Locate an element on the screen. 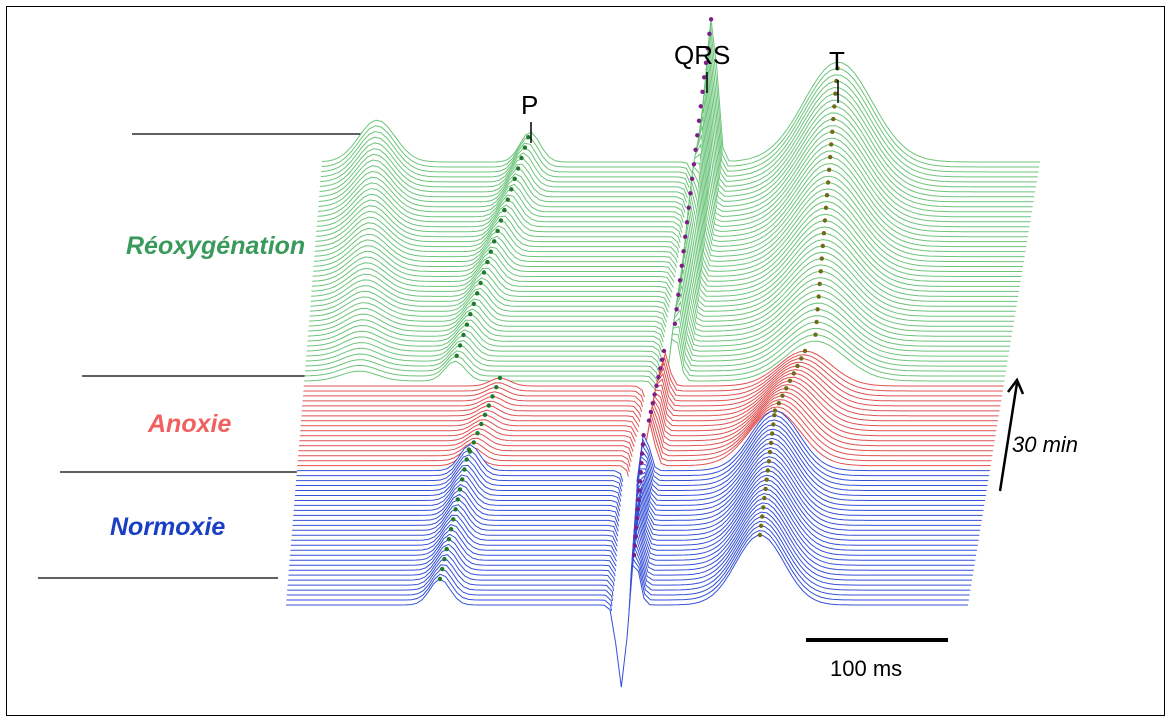  wave-tick-lines is located at coordinates (684, 107).